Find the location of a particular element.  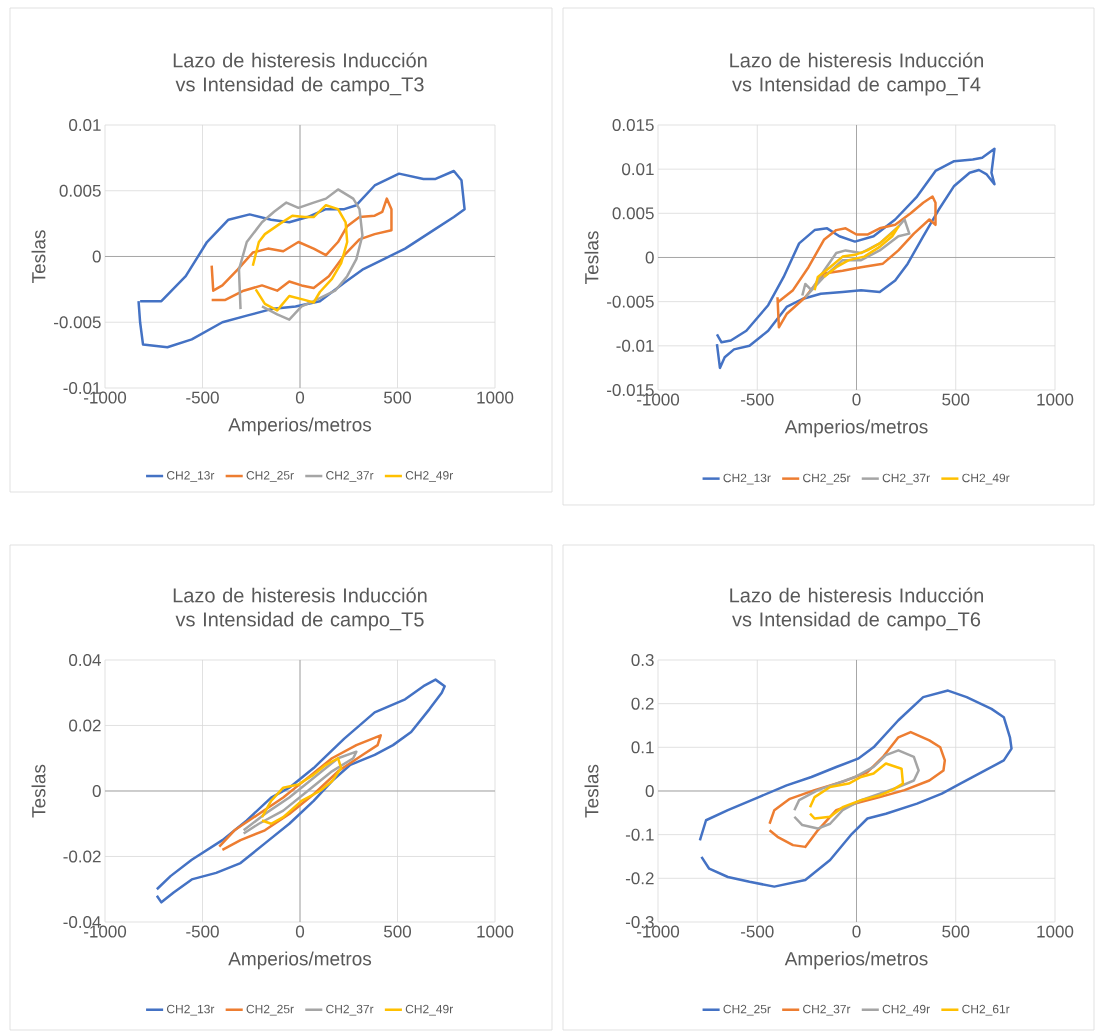

y-tick-label: 0.015 is located at coordinates (633, 125).